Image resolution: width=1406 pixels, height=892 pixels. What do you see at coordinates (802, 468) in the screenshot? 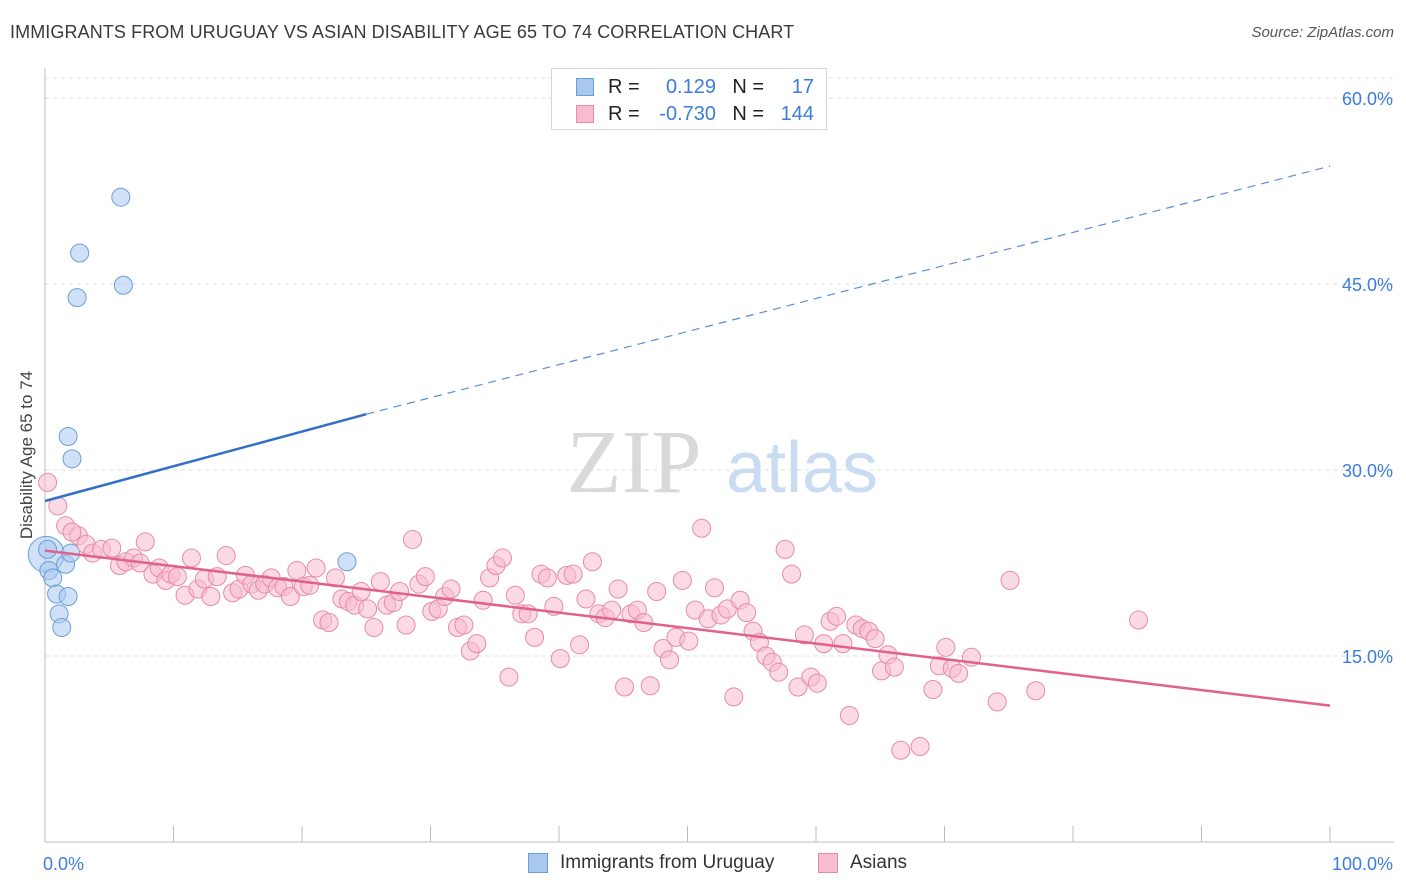
I see `watermark-atlas: atlas` at bounding box center [802, 468].